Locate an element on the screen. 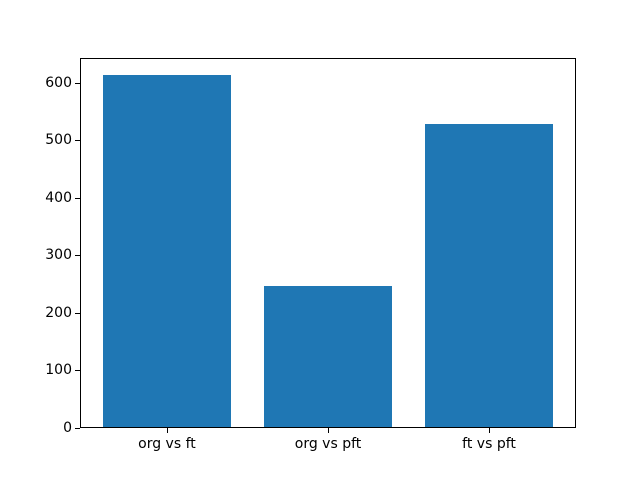 The height and width of the screenshot is (480, 640). x-tick-label-ft-vs-pft: ft vs pft is located at coordinates (489, 443).